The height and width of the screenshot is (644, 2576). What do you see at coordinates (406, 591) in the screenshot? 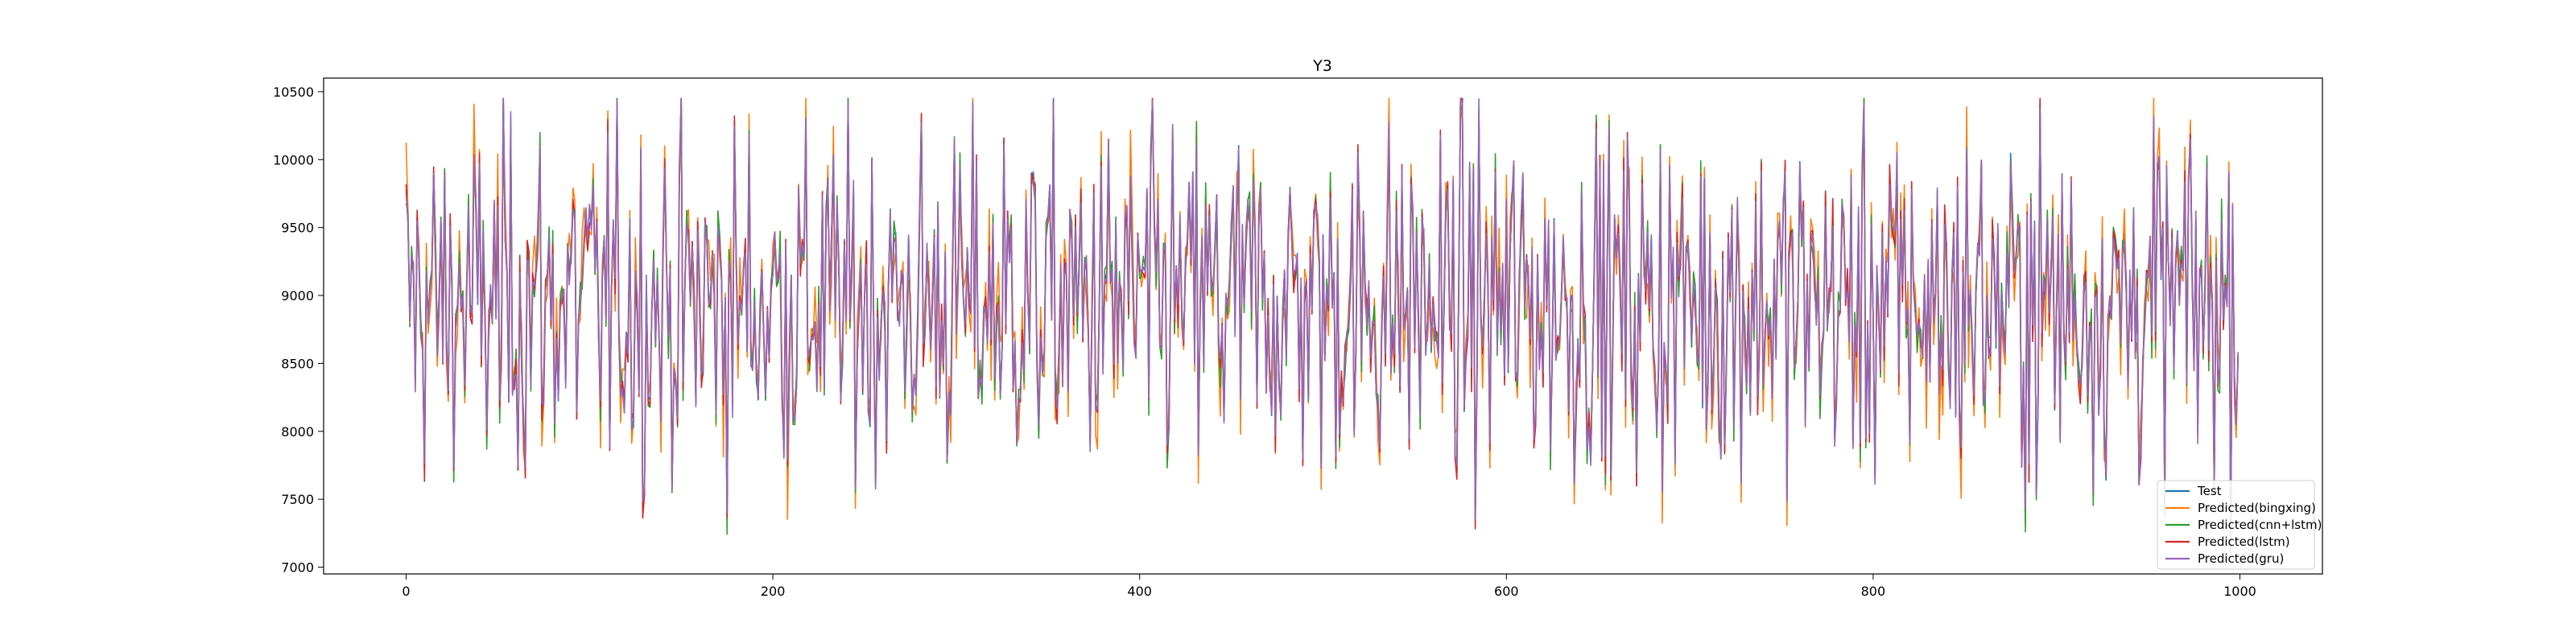
I see `x-tick-label-0: 0` at bounding box center [406, 591].